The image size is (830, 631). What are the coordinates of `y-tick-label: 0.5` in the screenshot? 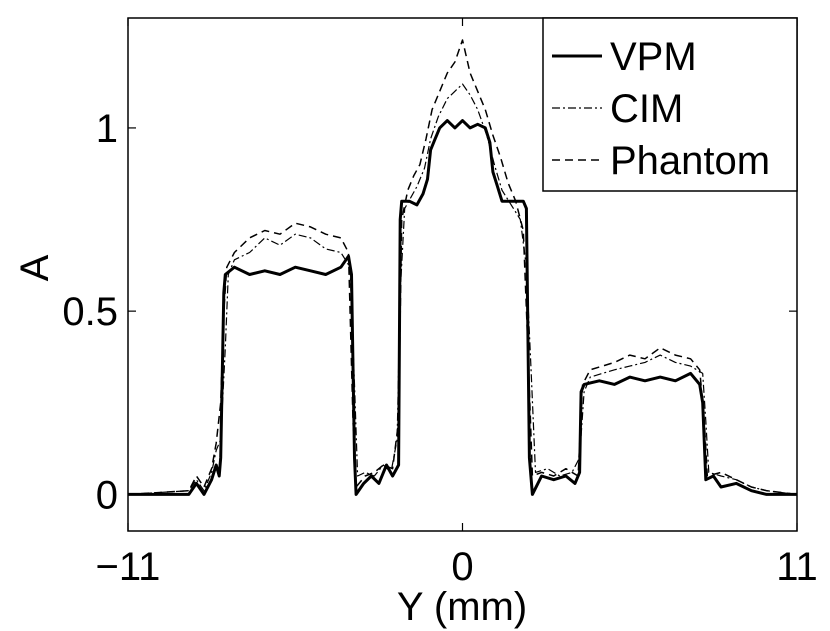 It's located at (90, 312).